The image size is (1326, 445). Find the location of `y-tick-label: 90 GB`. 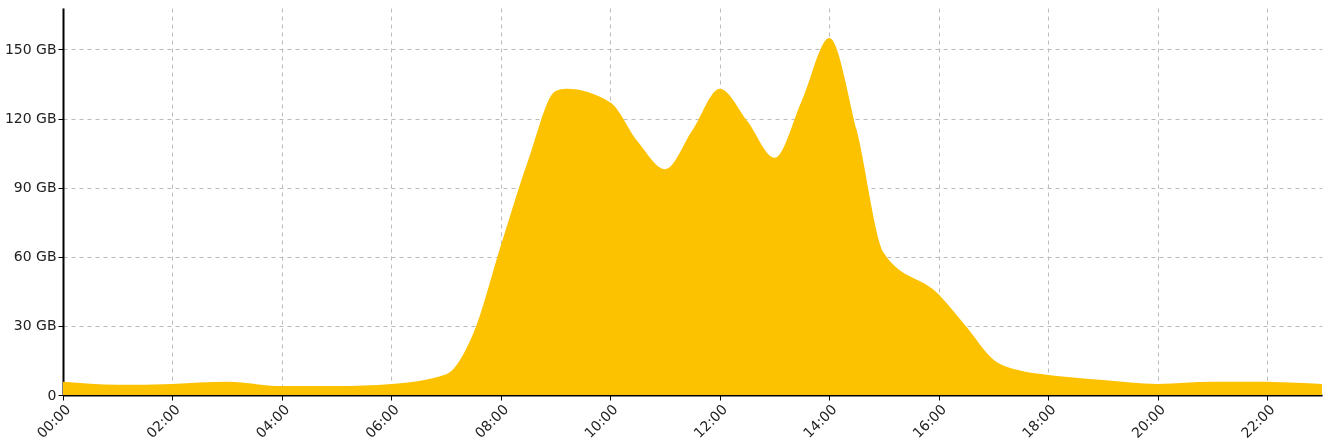

y-tick-label: 90 GB is located at coordinates (35, 187).